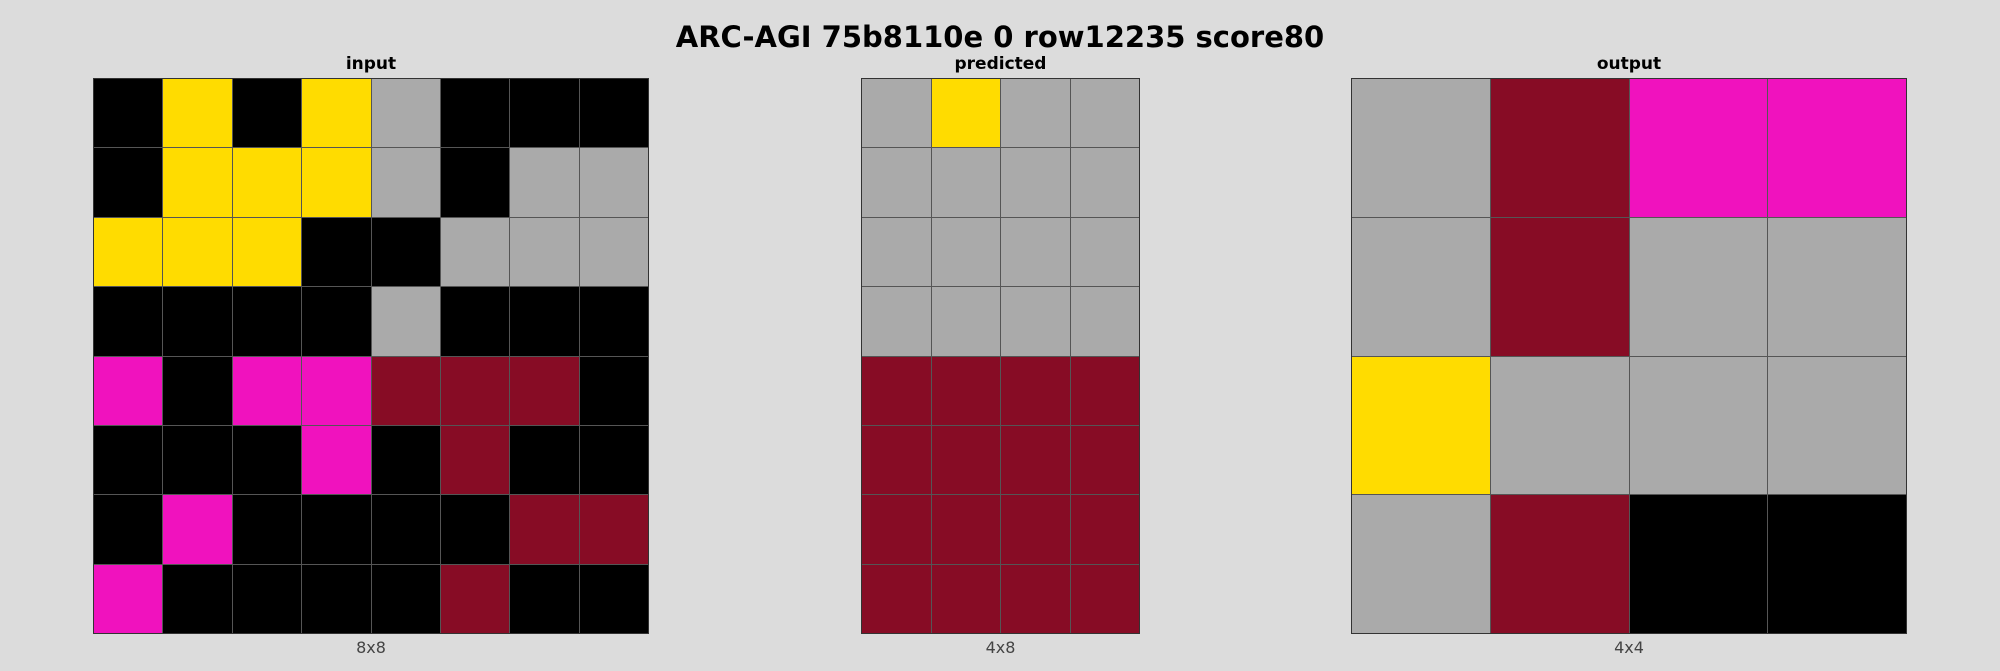 The width and height of the screenshot is (2000, 671). Describe the element at coordinates (1629, 647) in the screenshot. I see `output-grid-dims: 4x4` at that location.